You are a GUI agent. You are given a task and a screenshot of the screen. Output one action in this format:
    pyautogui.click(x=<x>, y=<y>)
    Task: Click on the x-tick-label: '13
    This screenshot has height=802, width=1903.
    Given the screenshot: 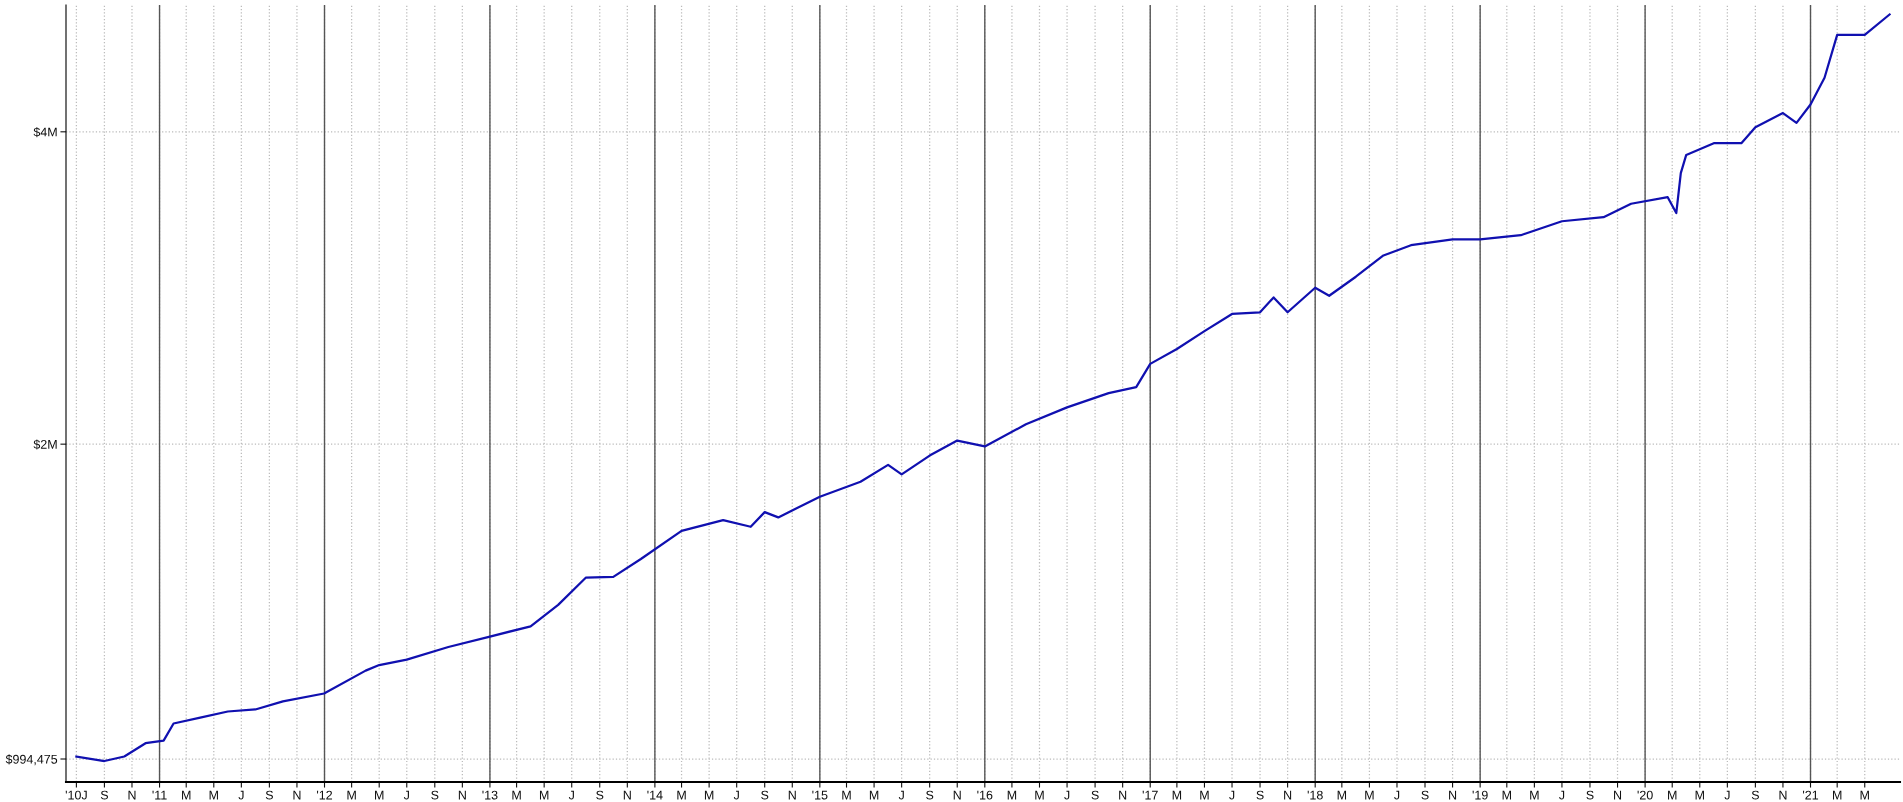 What is the action you would take?
    pyautogui.click(x=490, y=795)
    